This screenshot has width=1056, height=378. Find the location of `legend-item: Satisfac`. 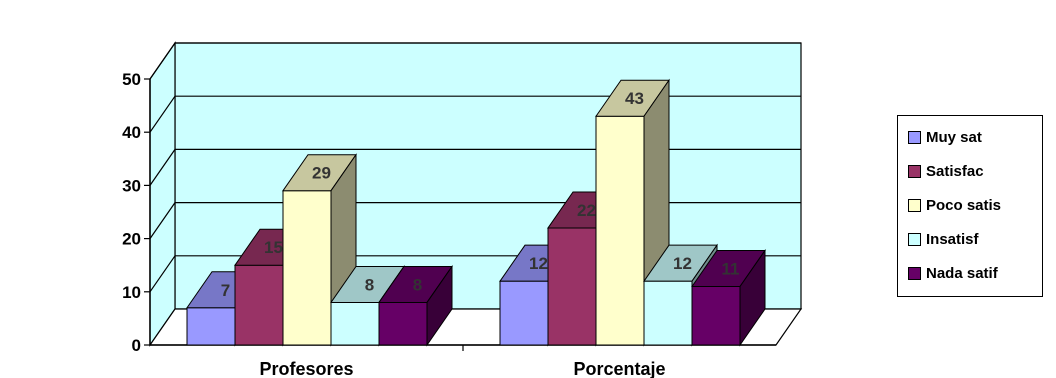

legend-item: Satisfac is located at coordinates (975, 171).